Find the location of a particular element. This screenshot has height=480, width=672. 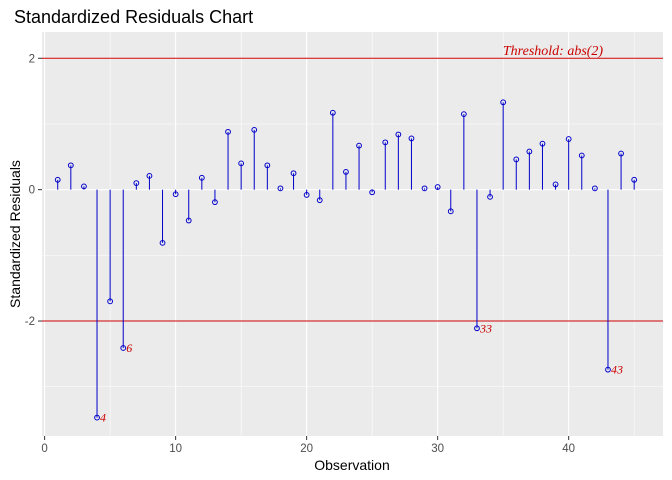

x-tick-label: 0 is located at coordinates (44, 449).